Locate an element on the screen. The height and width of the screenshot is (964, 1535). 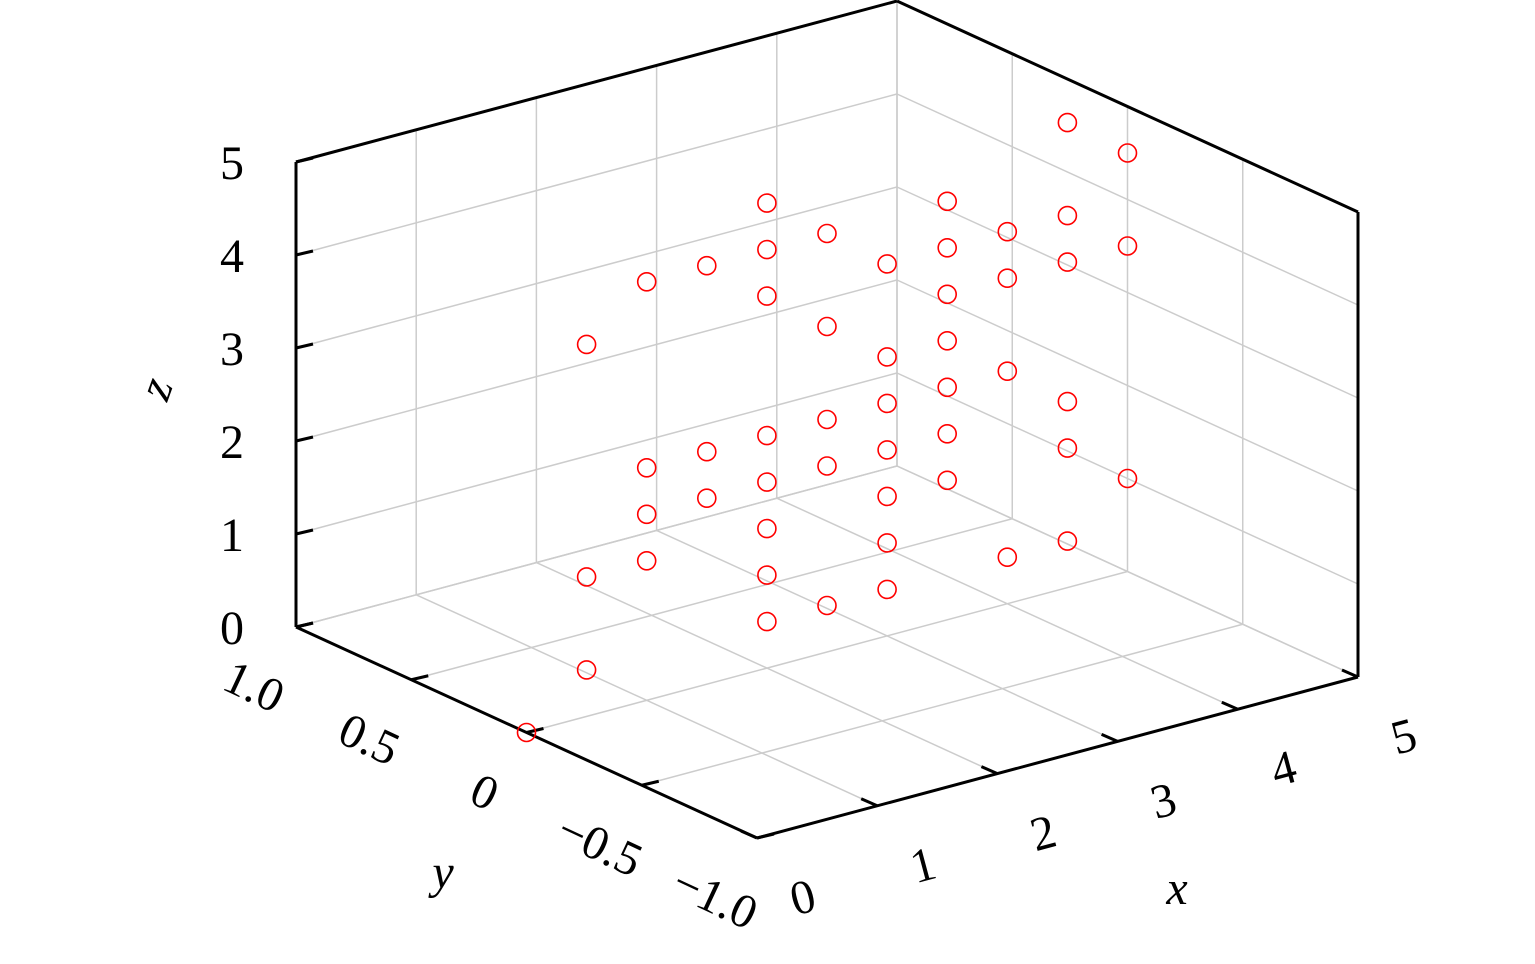
x-tick-label: 1 is located at coordinates (923, 865).